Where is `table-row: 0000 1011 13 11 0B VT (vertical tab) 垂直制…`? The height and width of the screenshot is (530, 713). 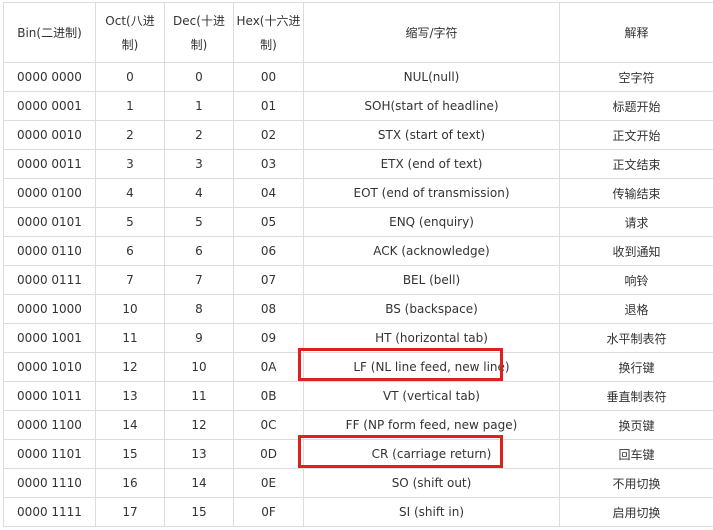
table-row: 0000 1011 13 11 0B VT (vertical tab) 垂直制… is located at coordinates (358, 396).